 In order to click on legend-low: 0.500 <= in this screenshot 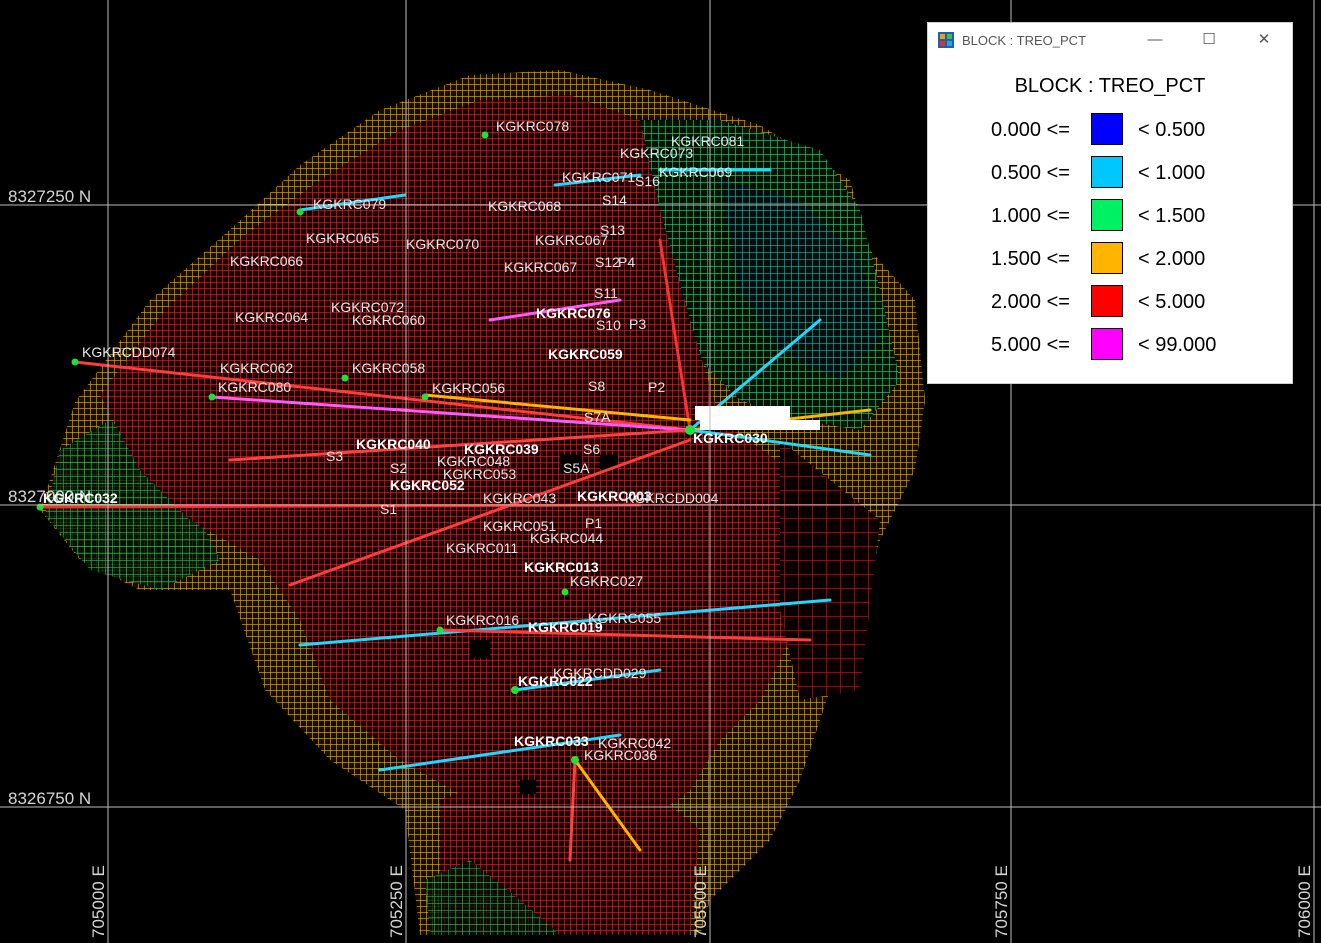, I will do `click(1030, 173)`.